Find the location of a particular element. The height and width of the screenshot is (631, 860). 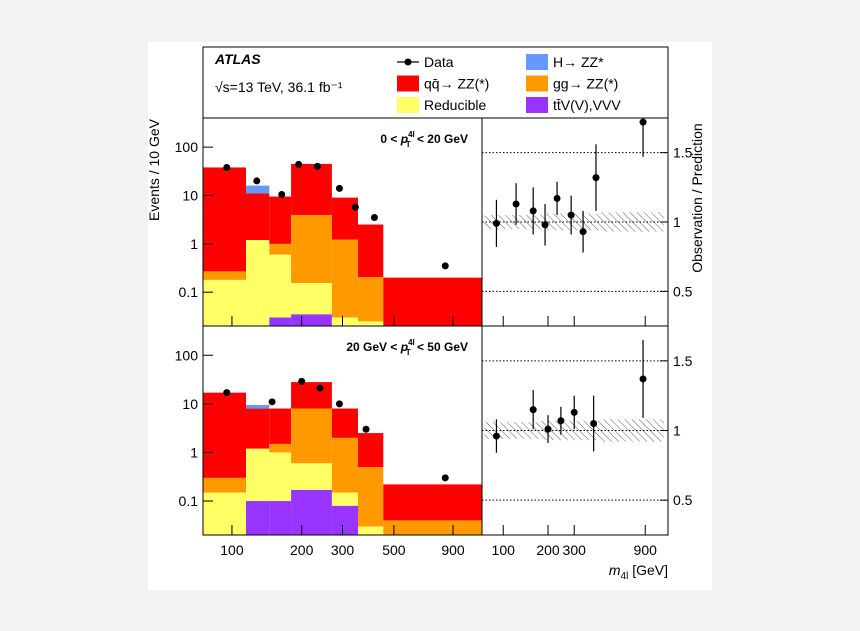

ratio-axis-label: Observation / Prediction is located at coordinates (697, 197).